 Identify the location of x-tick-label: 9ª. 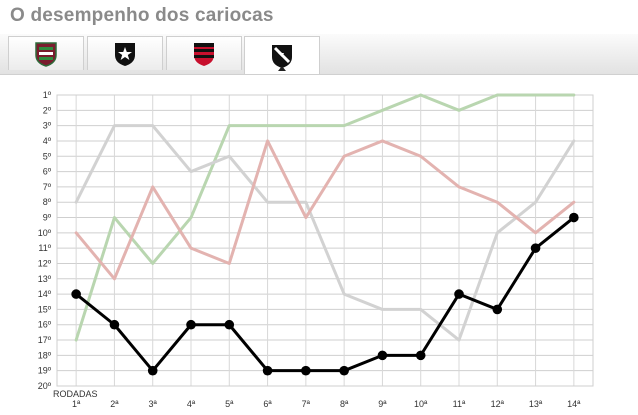
(382, 404).